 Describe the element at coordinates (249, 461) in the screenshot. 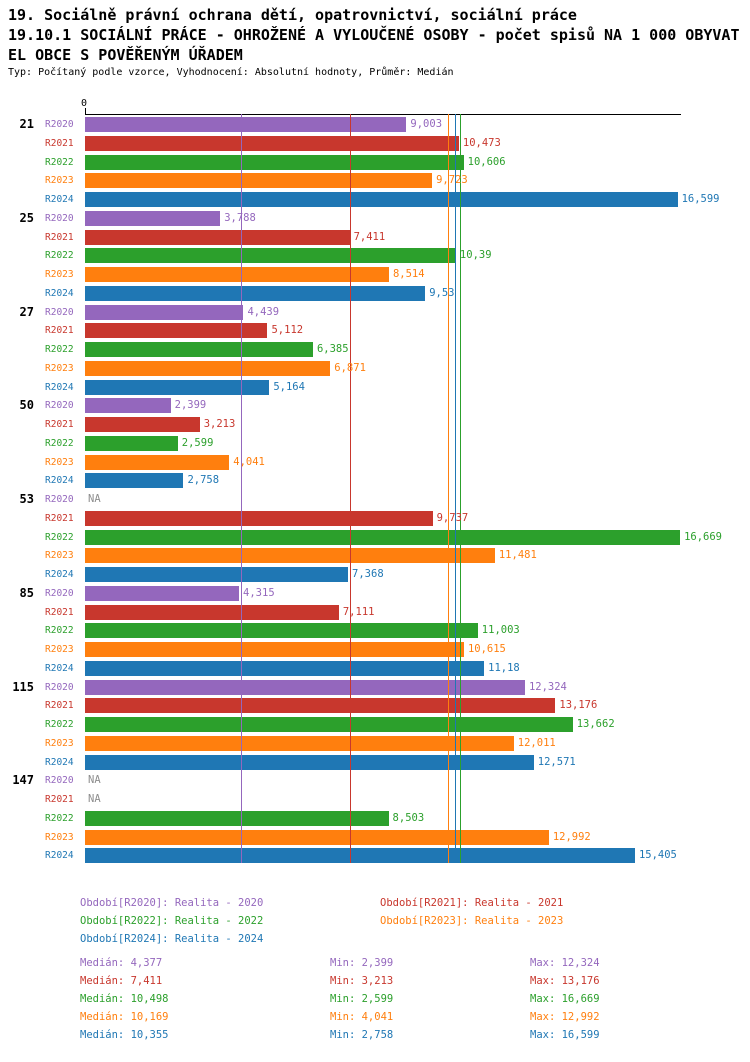

I see `bar-value-label: 4,041` at that location.